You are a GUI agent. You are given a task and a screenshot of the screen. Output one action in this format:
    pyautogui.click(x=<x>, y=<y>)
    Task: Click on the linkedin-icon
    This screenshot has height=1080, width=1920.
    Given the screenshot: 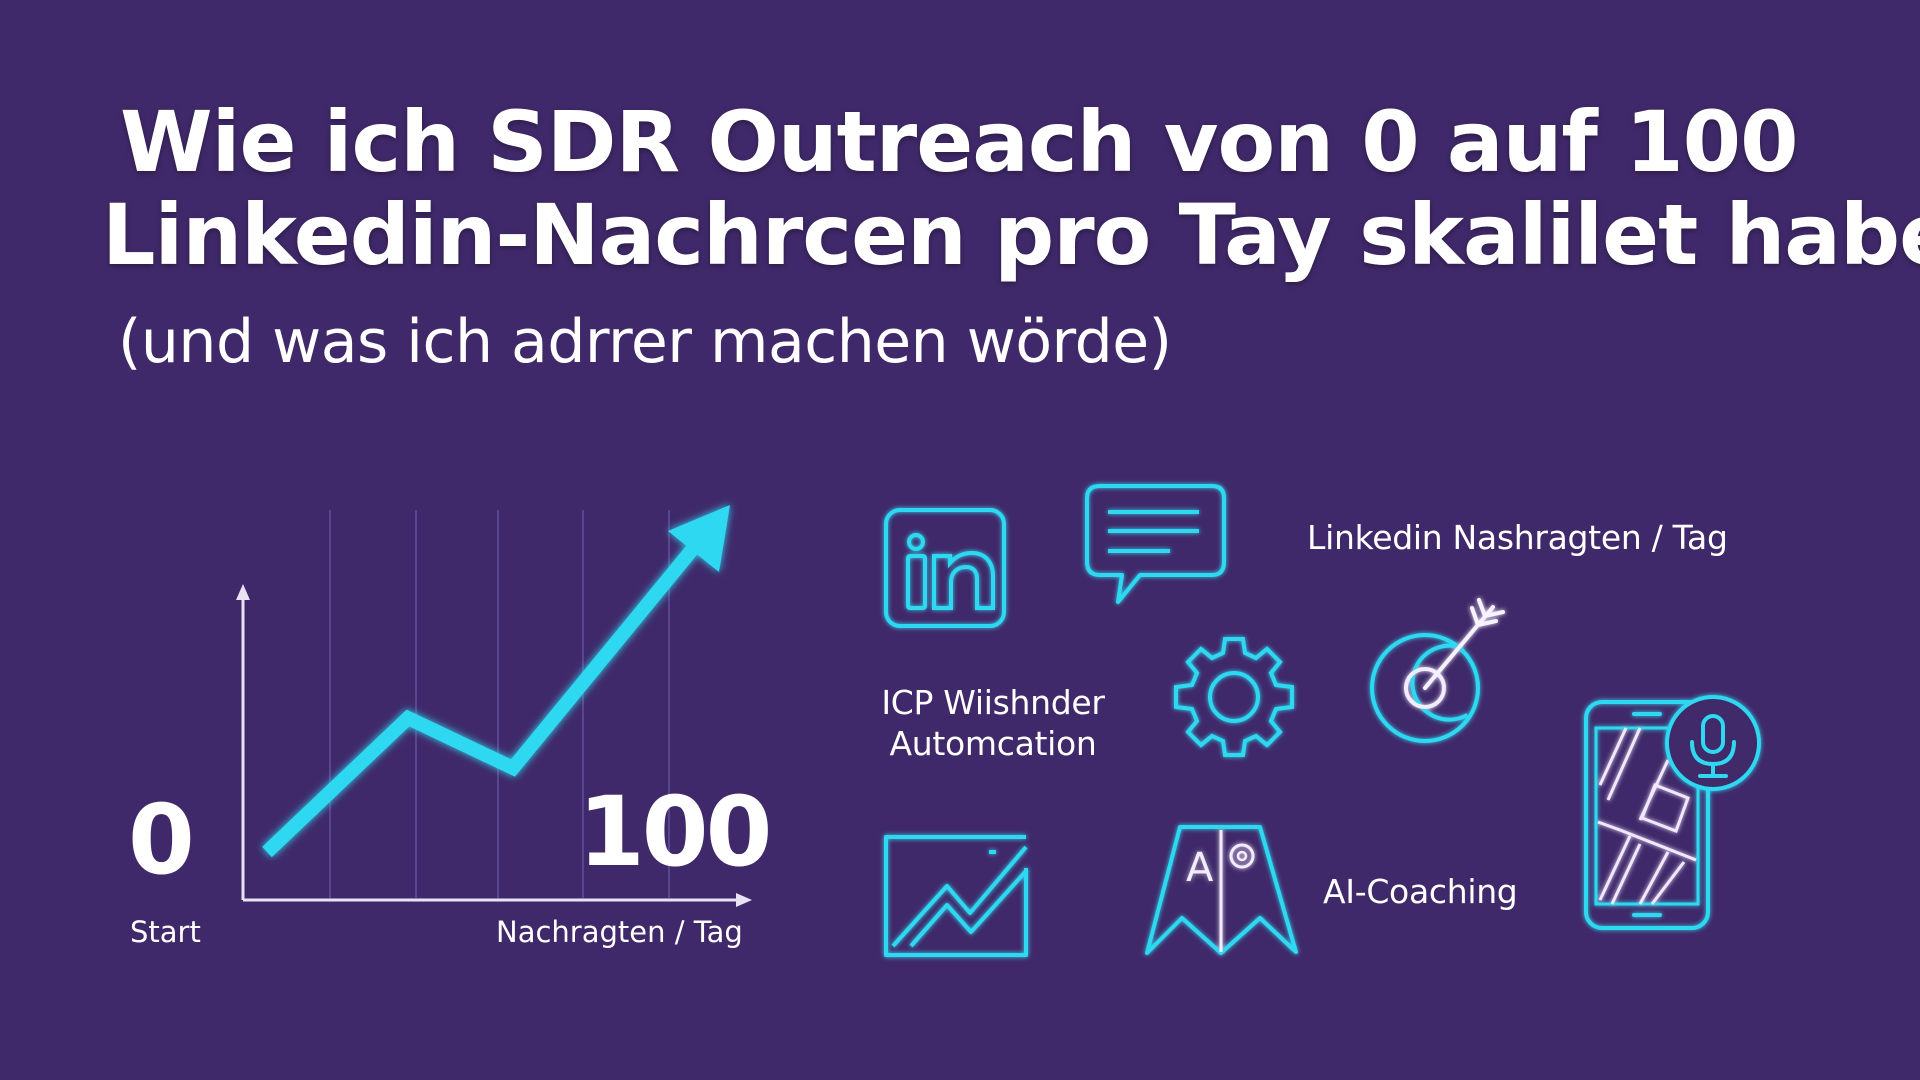 What is the action you would take?
    pyautogui.click(x=945, y=568)
    